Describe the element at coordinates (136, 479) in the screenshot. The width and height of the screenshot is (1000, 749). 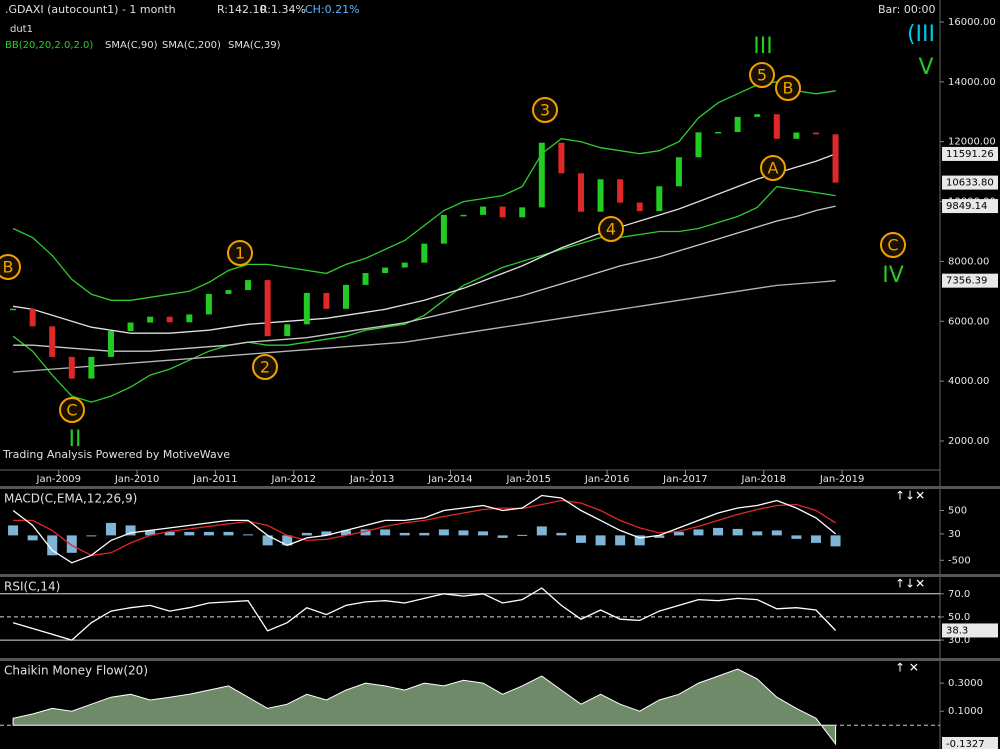
I see `x-tick-label: Jan-2010` at that location.